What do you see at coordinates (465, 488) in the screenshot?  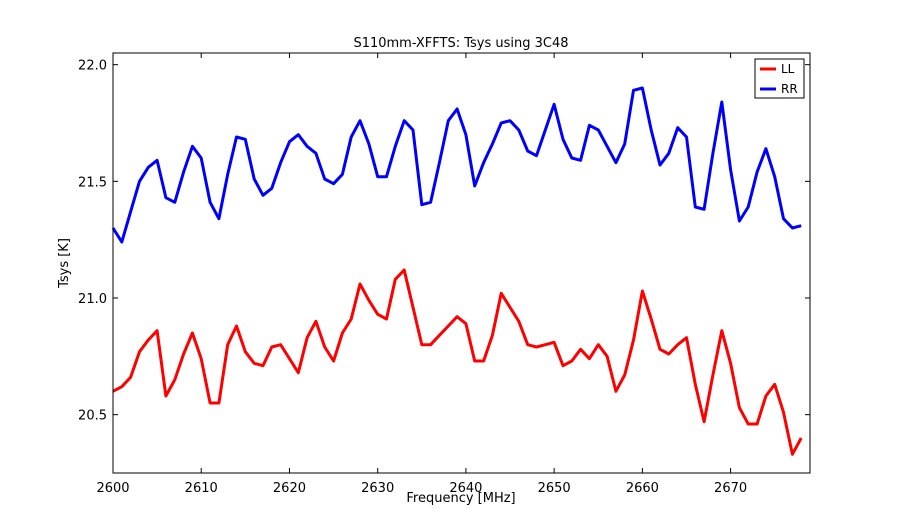 I see `x-tick-label: 2640` at bounding box center [465, 488].